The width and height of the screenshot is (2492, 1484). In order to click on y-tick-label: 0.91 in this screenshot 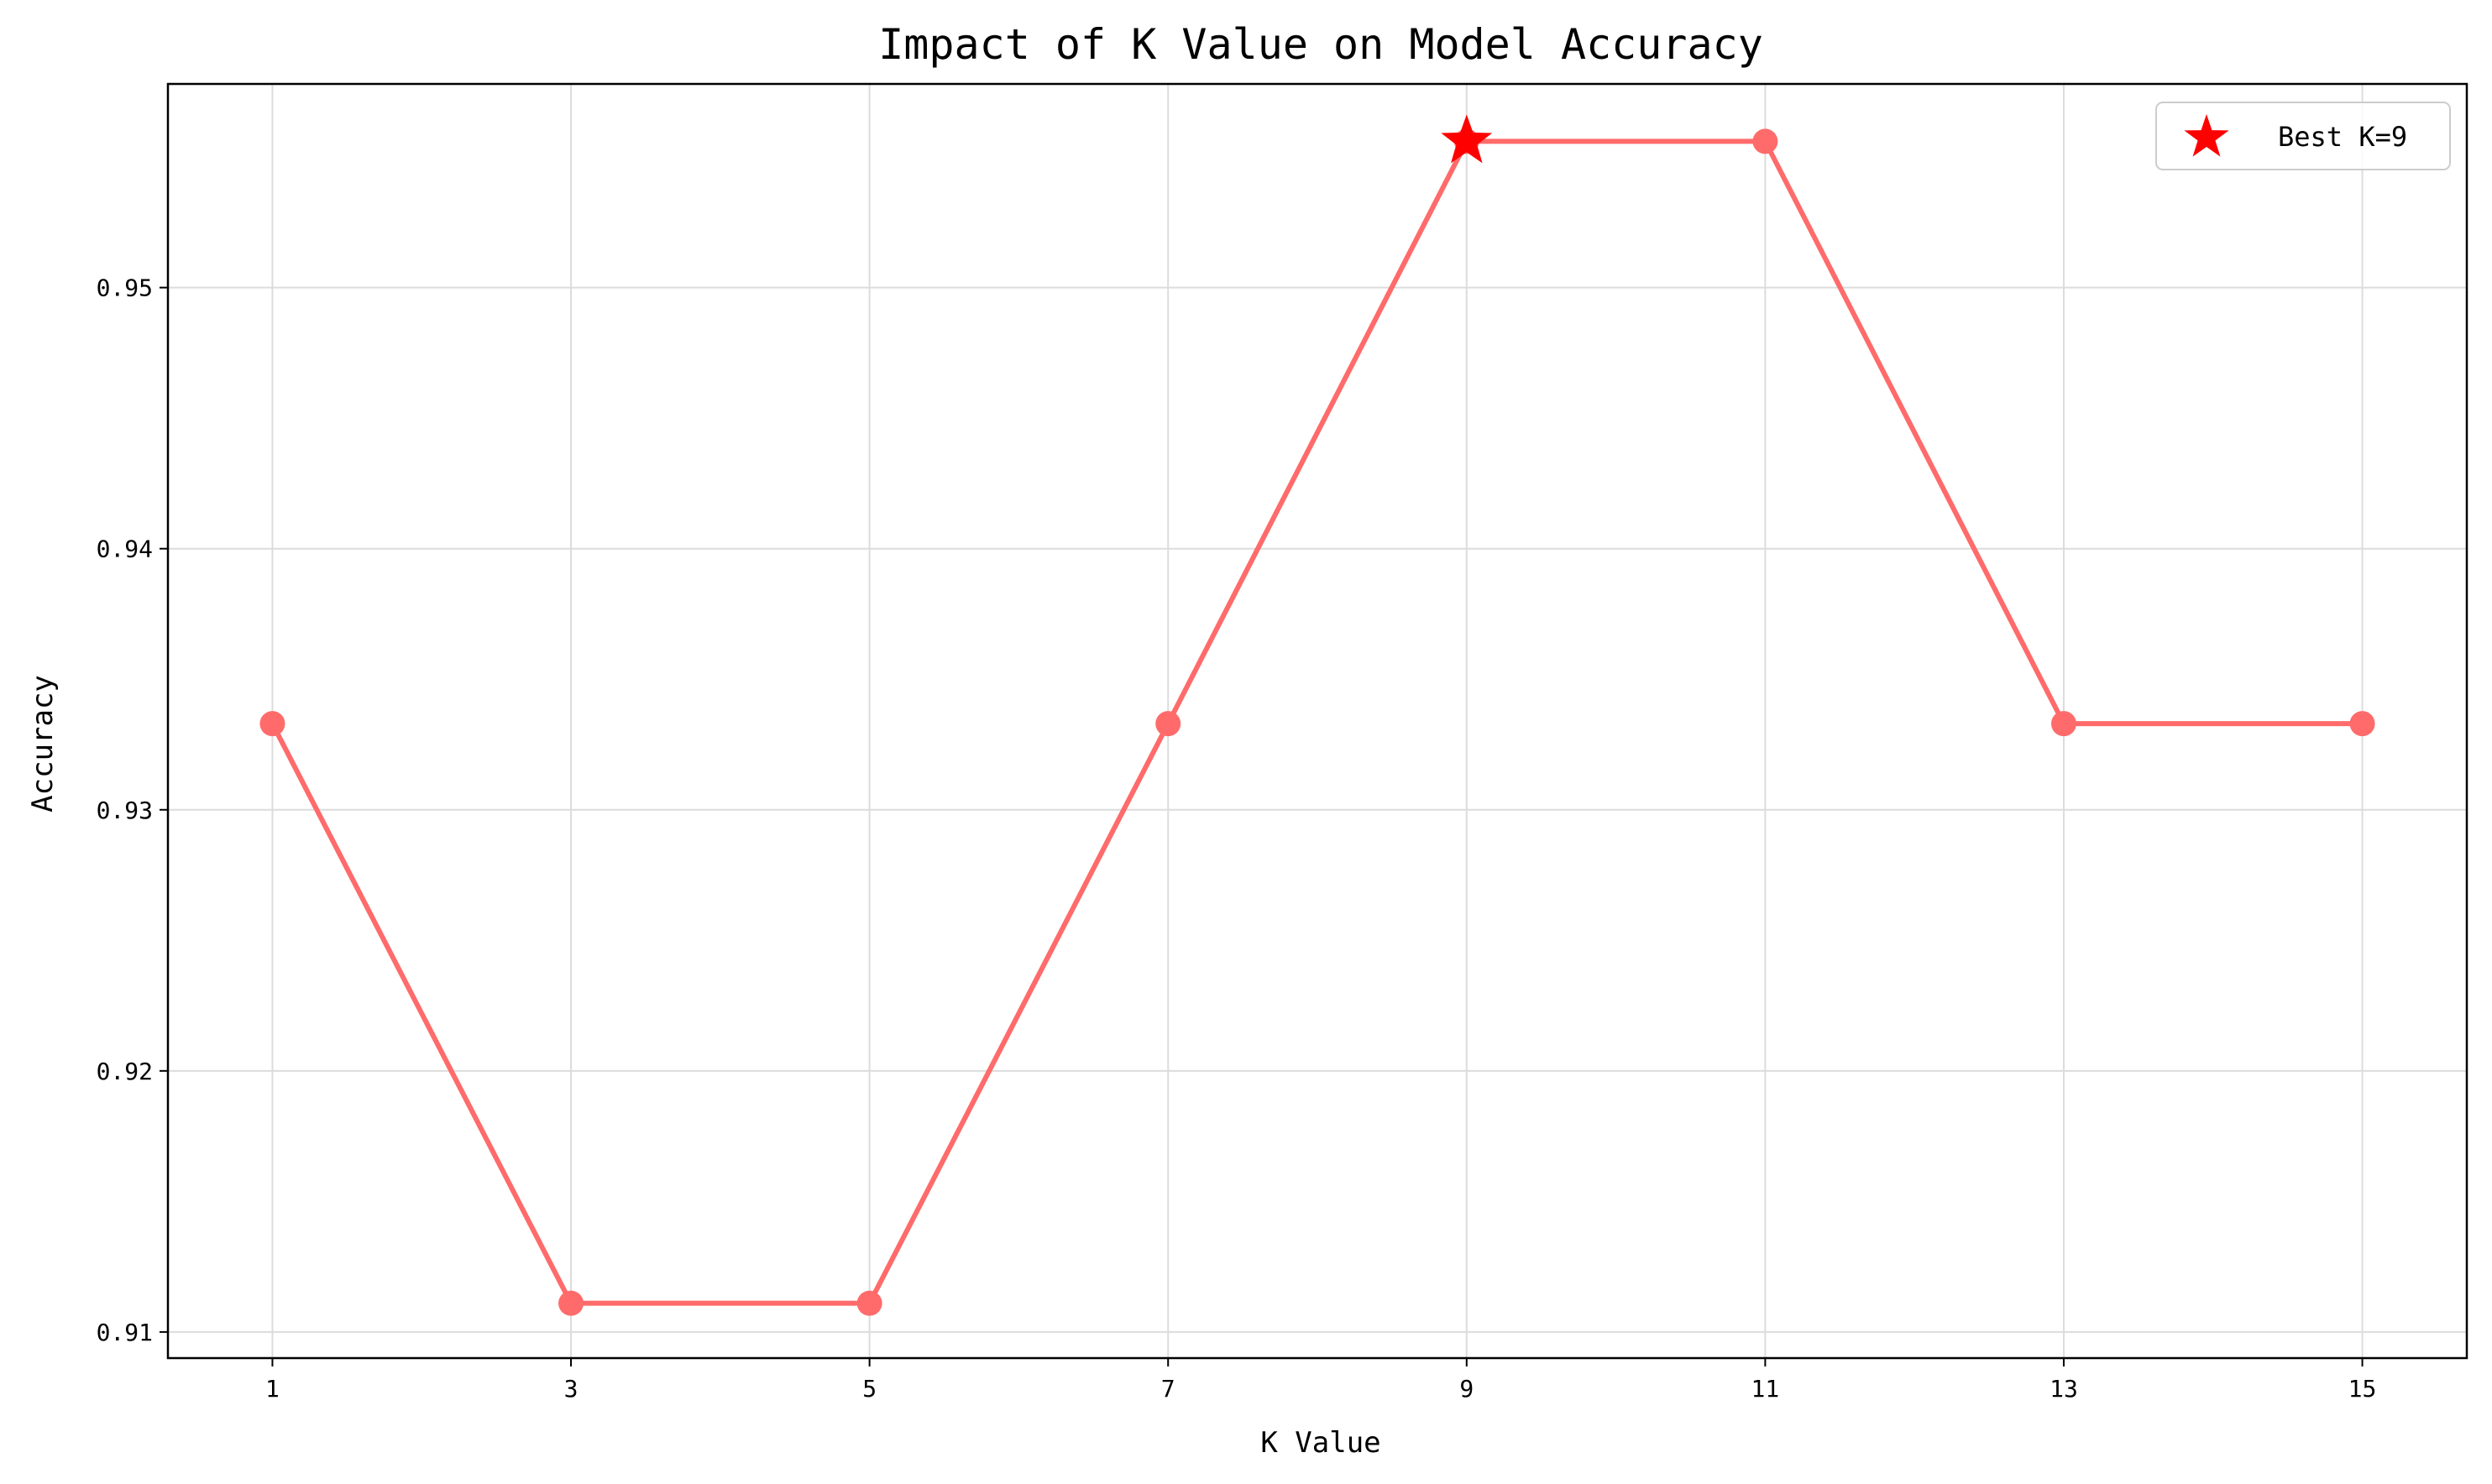, I will do `click(125, 1332)`.